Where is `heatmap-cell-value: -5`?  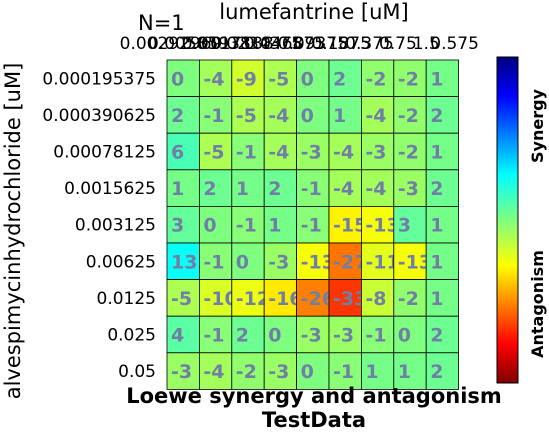
heatmap-cell-value: -5 is located at coordinates (181, 299).